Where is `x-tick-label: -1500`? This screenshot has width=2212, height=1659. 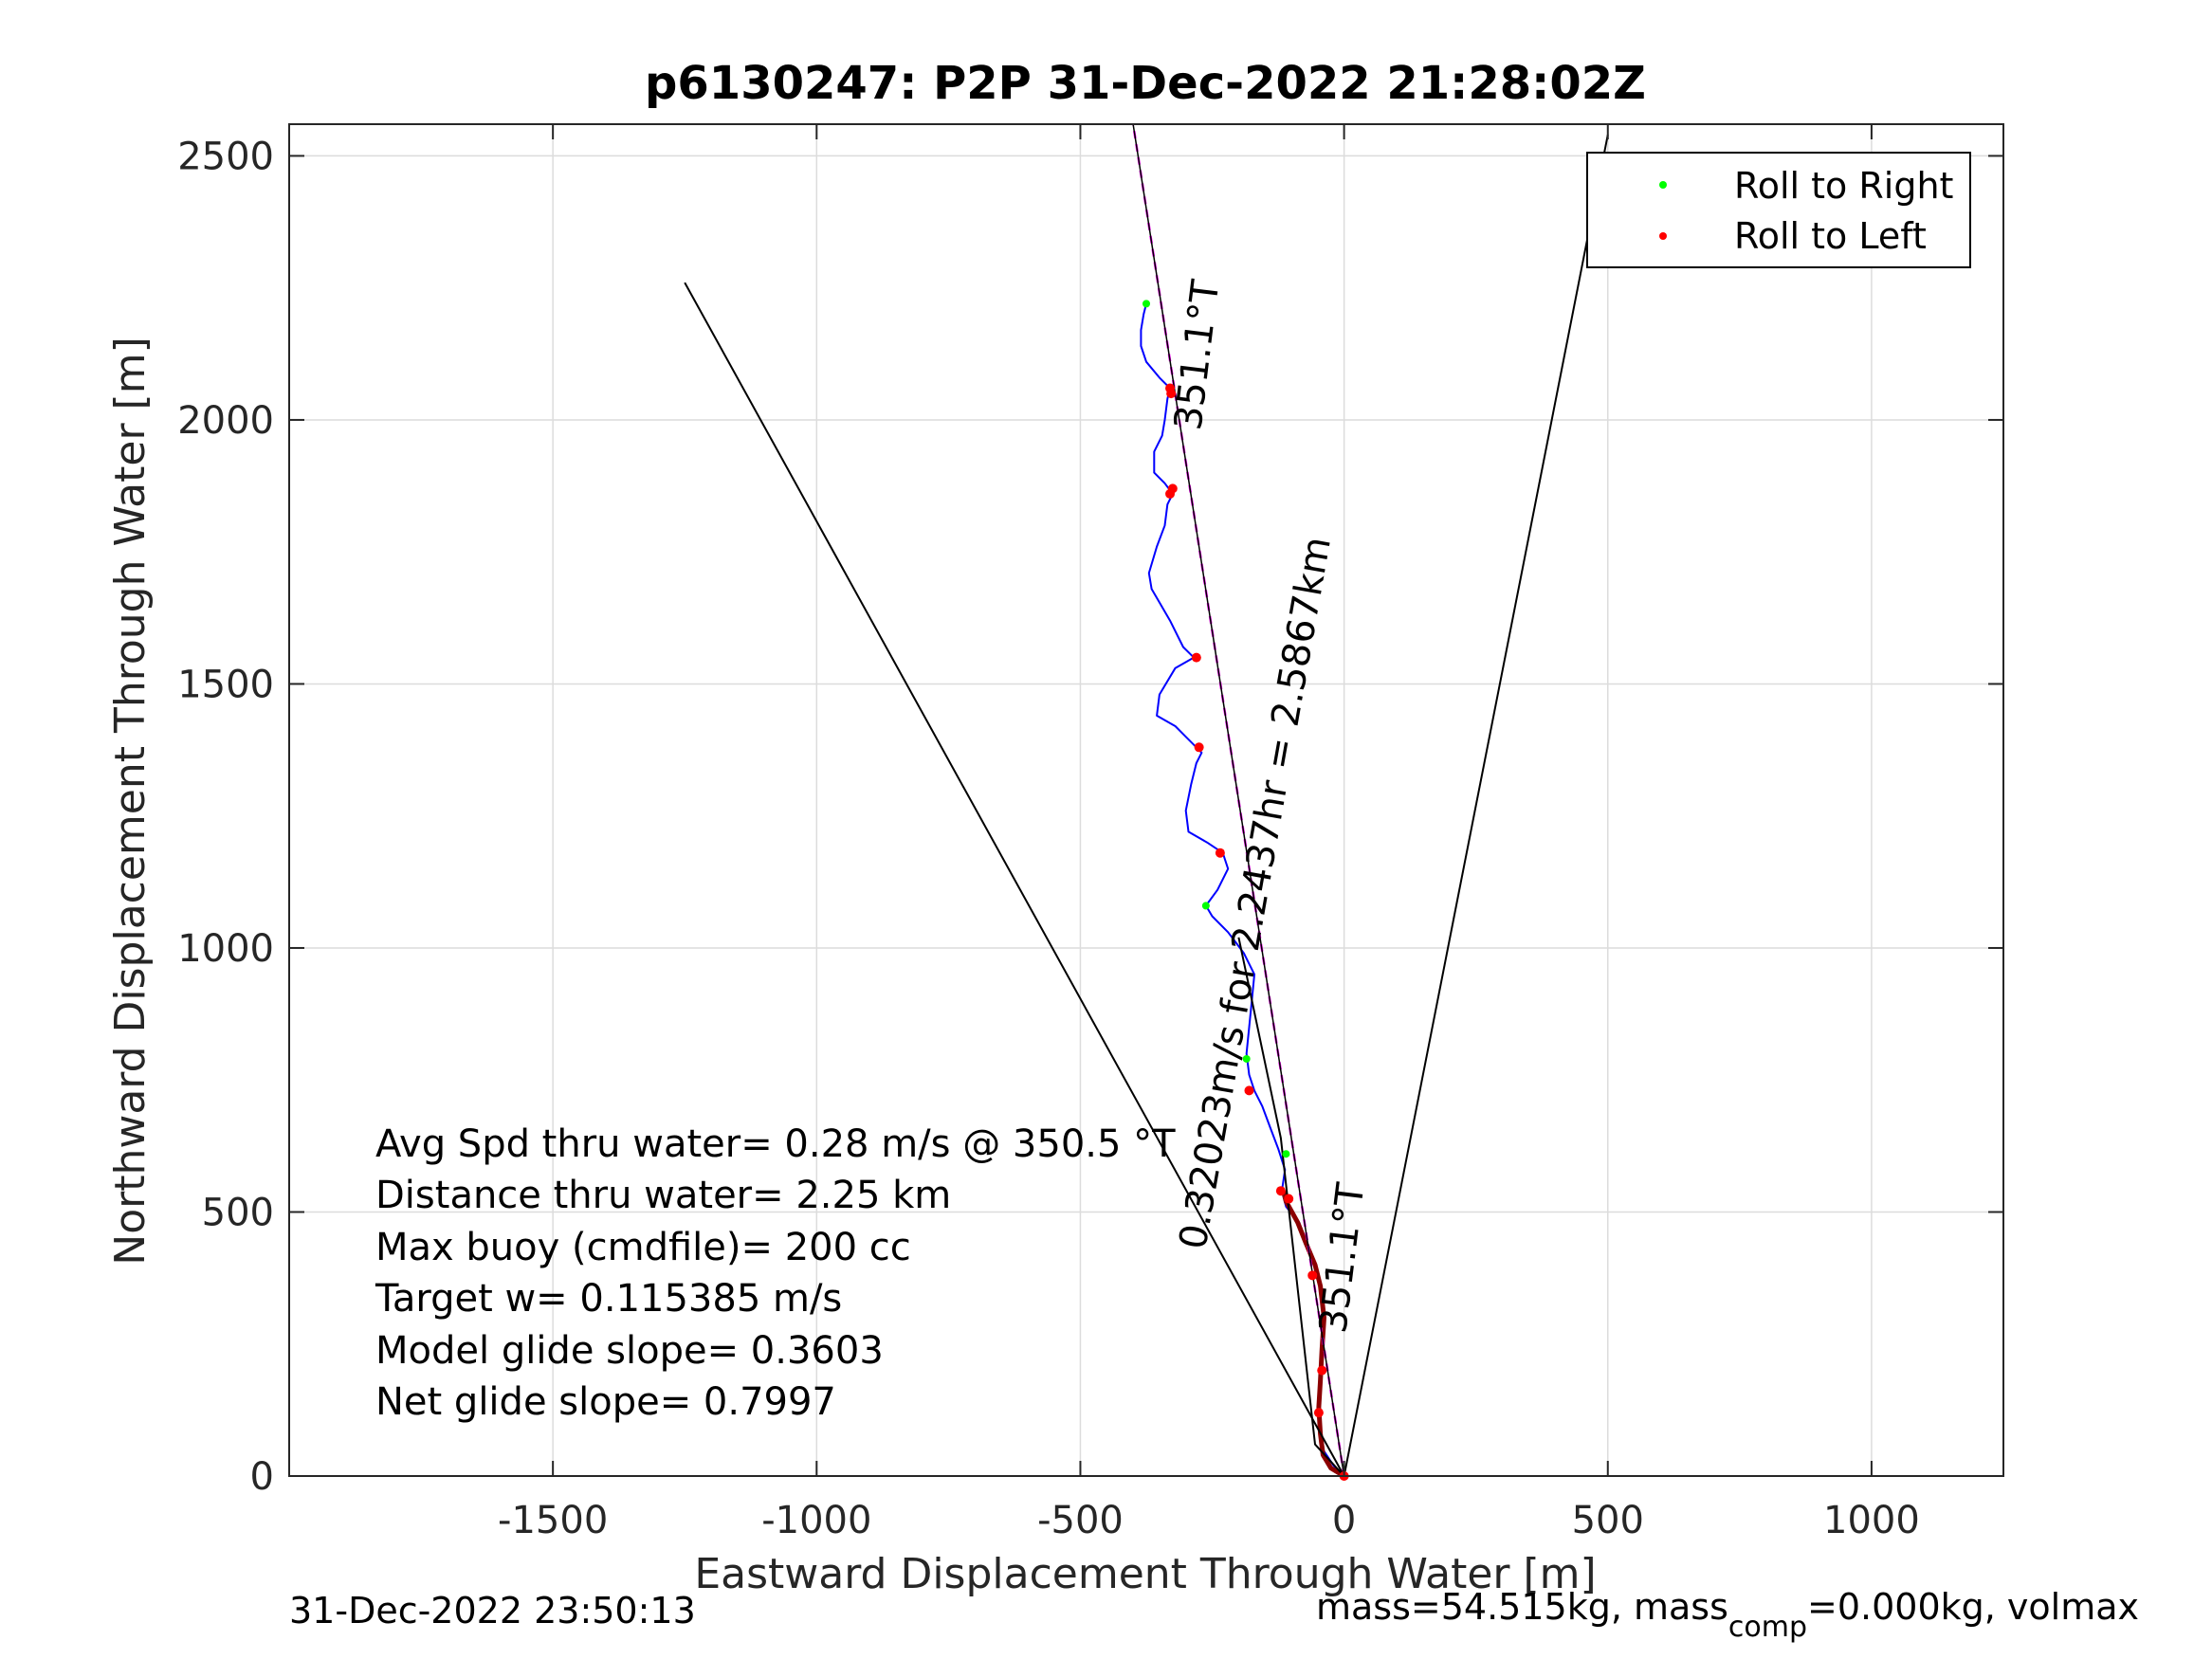
x-tick-label: -1500 is located at coordinates (553, 1520).